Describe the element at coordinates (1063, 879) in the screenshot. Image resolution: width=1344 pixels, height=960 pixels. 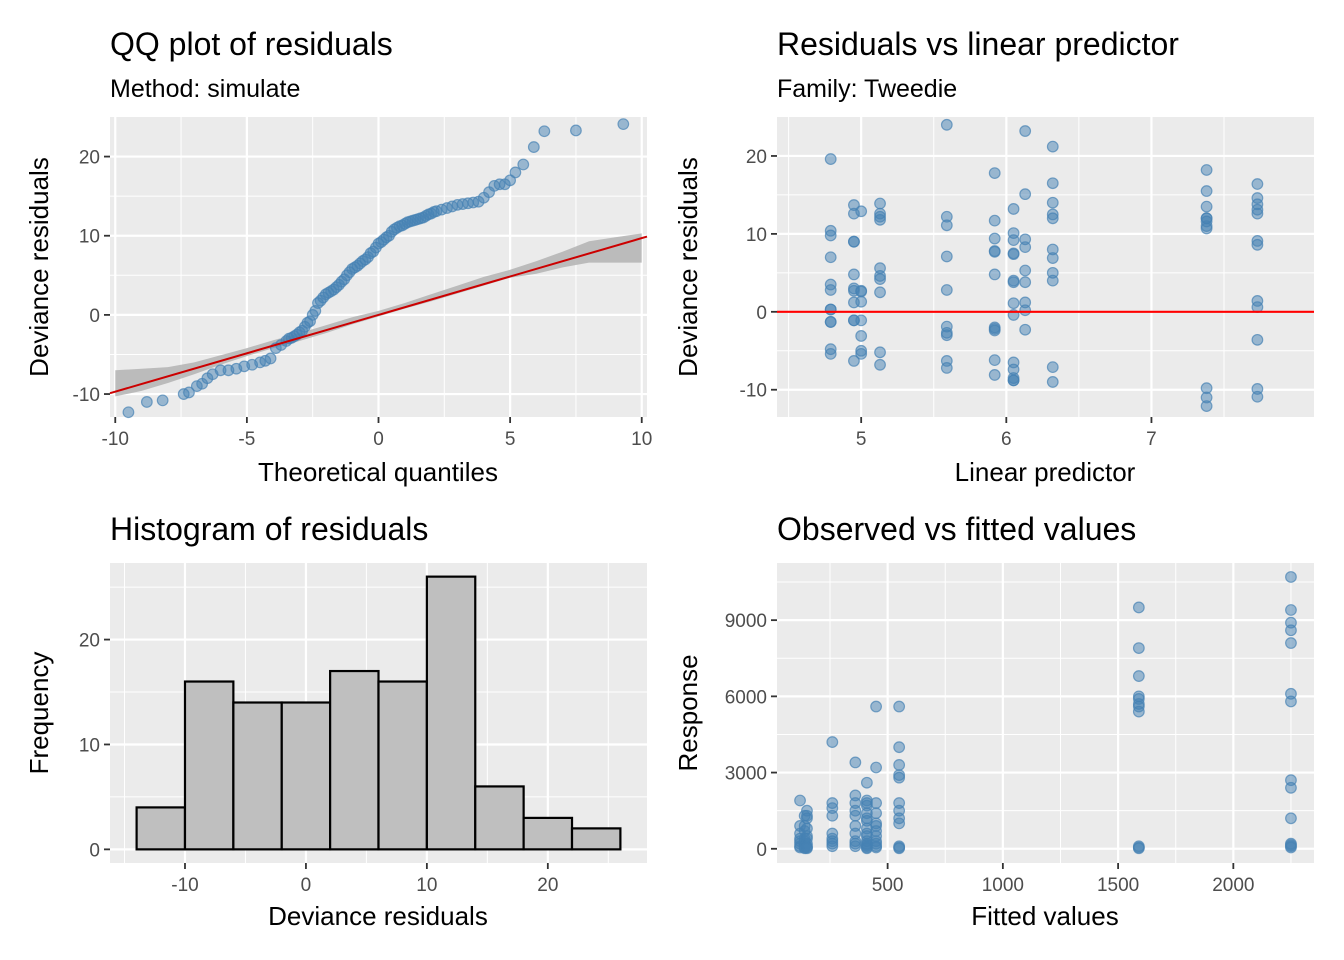
I see `ovf-x-ticks: 500 1000 1500 2000` at that location.